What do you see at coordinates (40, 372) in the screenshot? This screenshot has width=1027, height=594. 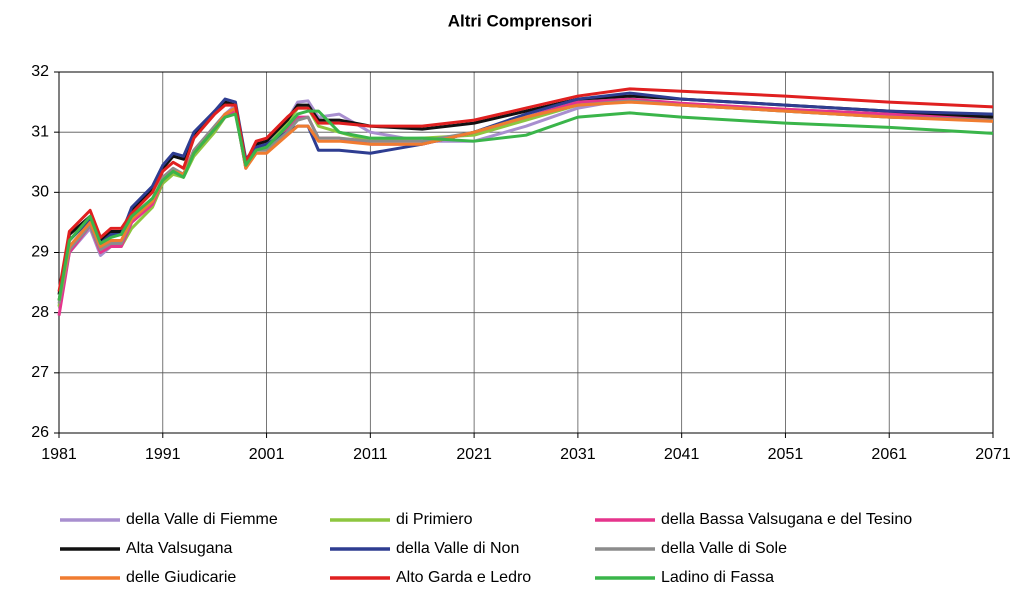 I see `y-tick-label: 27` at bounding box center [40, 372].